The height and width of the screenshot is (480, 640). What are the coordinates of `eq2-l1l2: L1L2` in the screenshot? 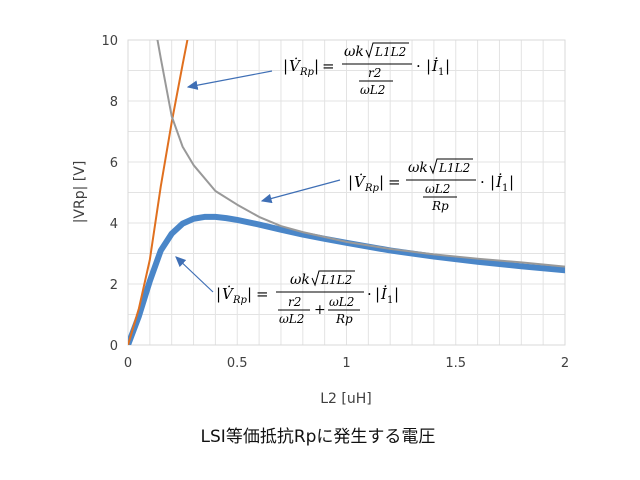 It's located at (454, 168).